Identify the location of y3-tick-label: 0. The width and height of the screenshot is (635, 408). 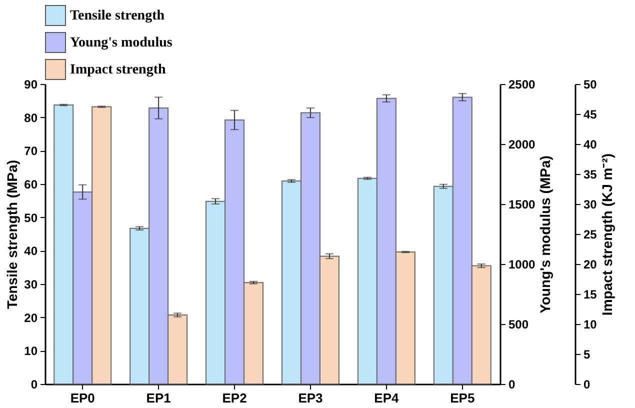
(587, 385).